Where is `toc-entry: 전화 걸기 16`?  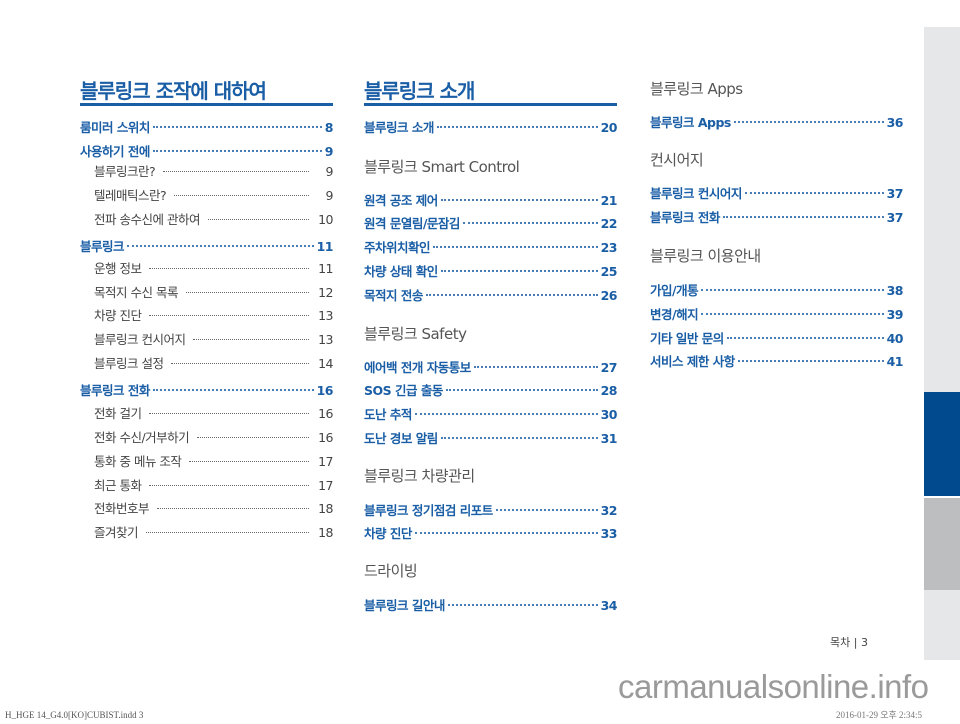
toc-entry: 전화 걸기 16 is located at coordinates (207, 414).